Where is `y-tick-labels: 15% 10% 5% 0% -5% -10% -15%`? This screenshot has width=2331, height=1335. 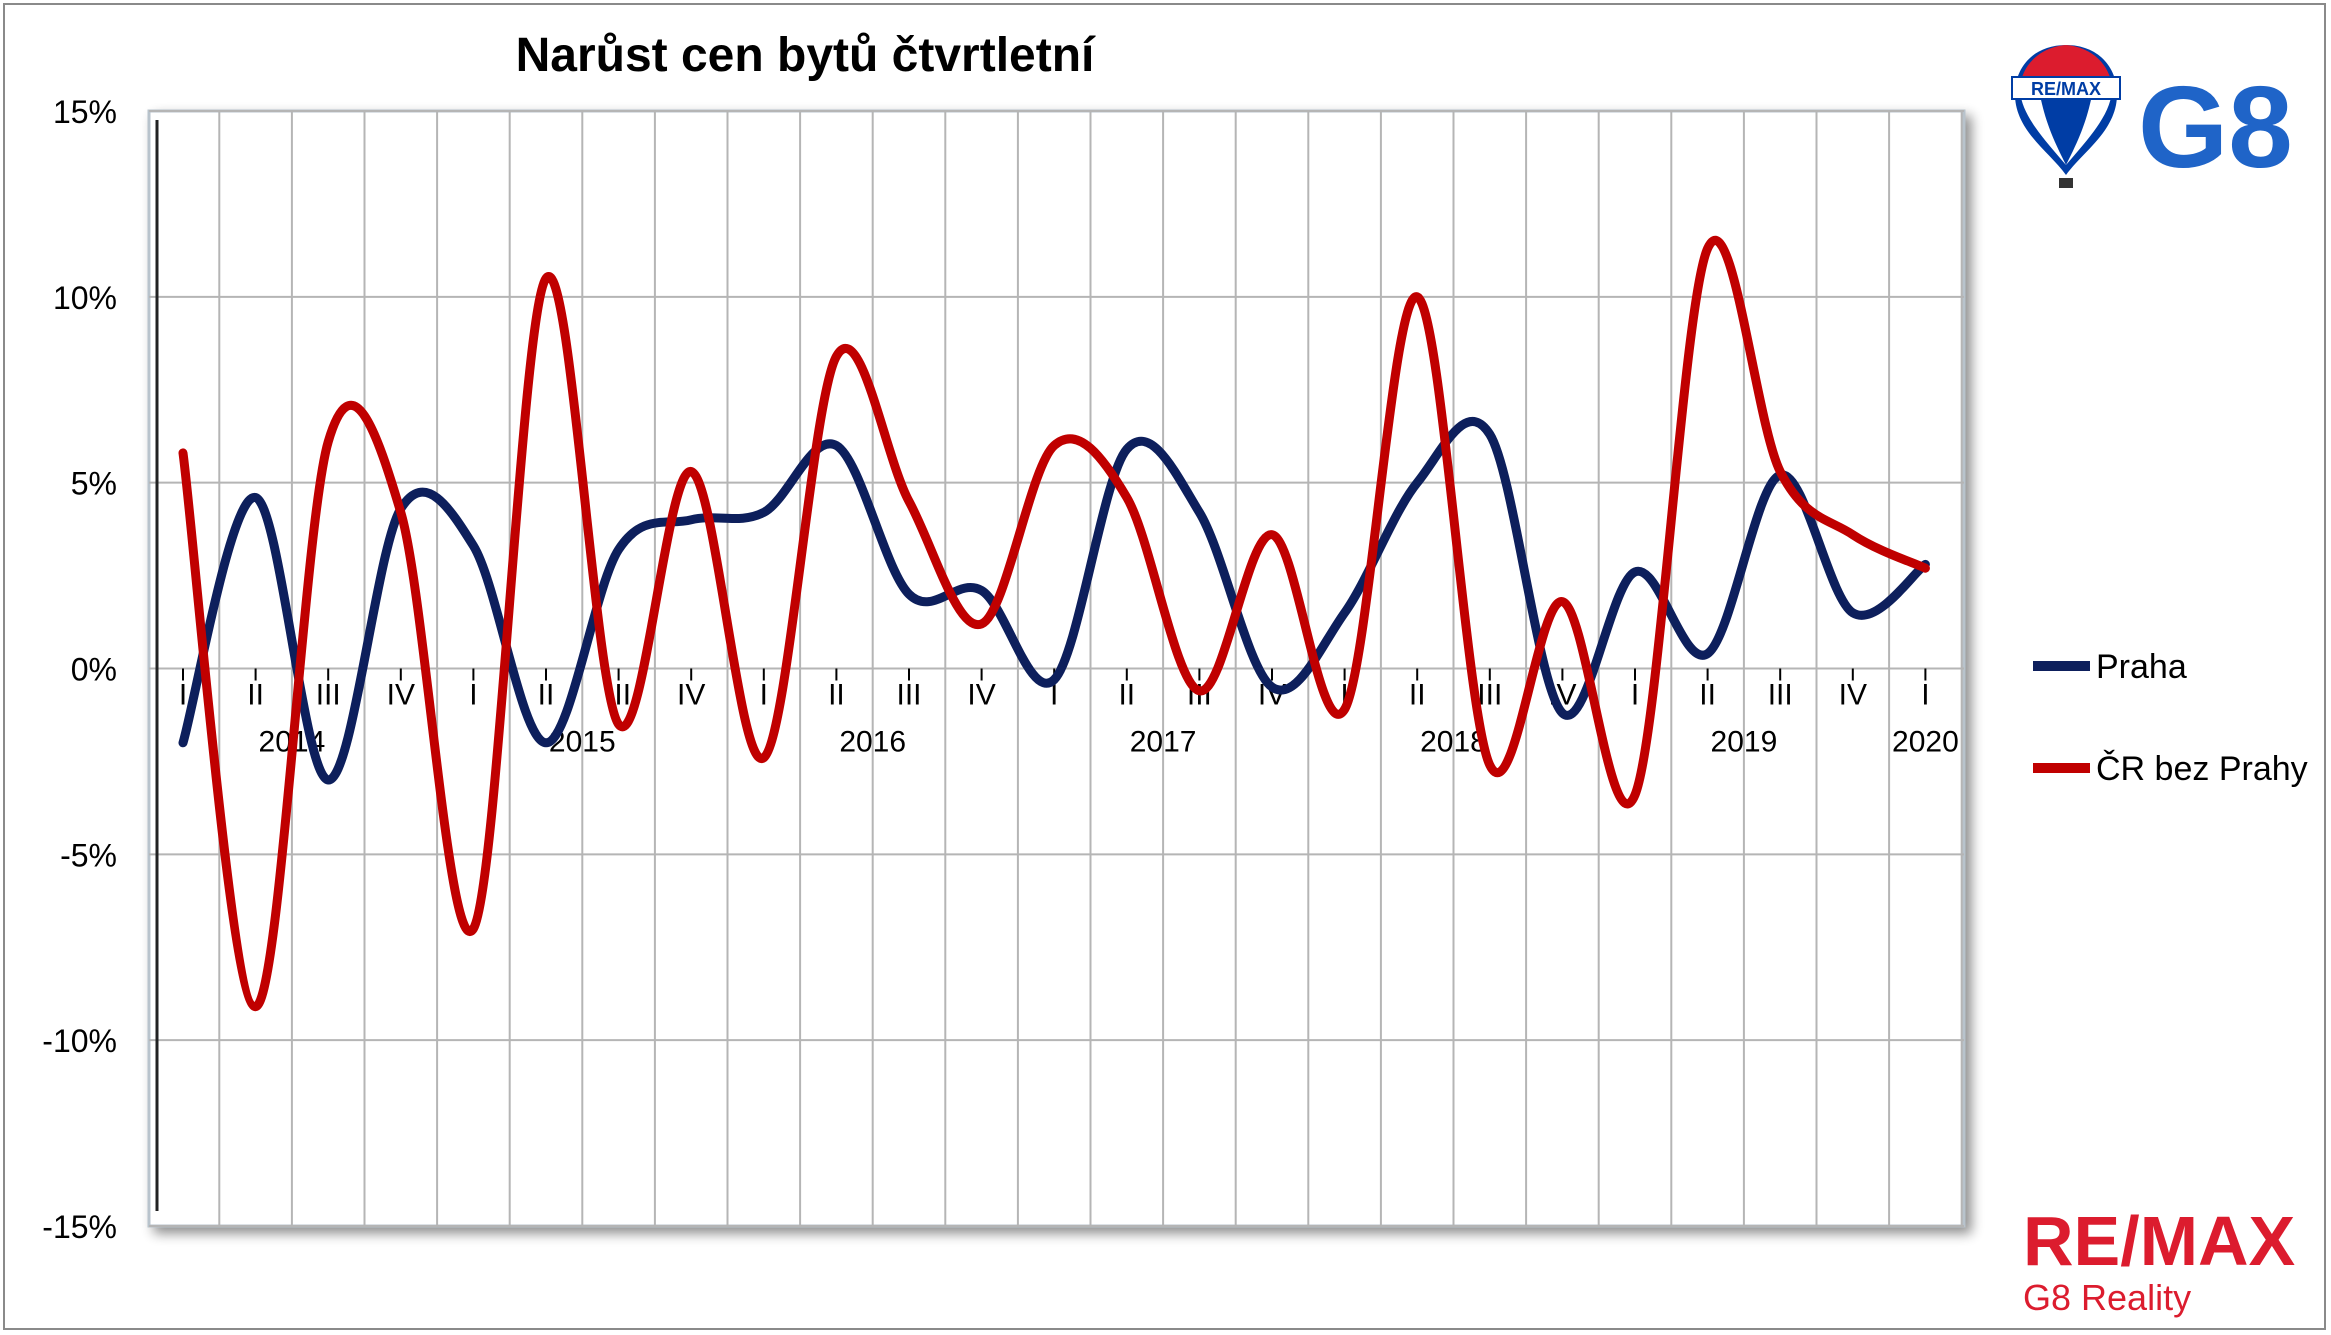
y-tick-labels: 15% 10% 5% 0% -5% -10% -15% is located at coordinates (79, 669).